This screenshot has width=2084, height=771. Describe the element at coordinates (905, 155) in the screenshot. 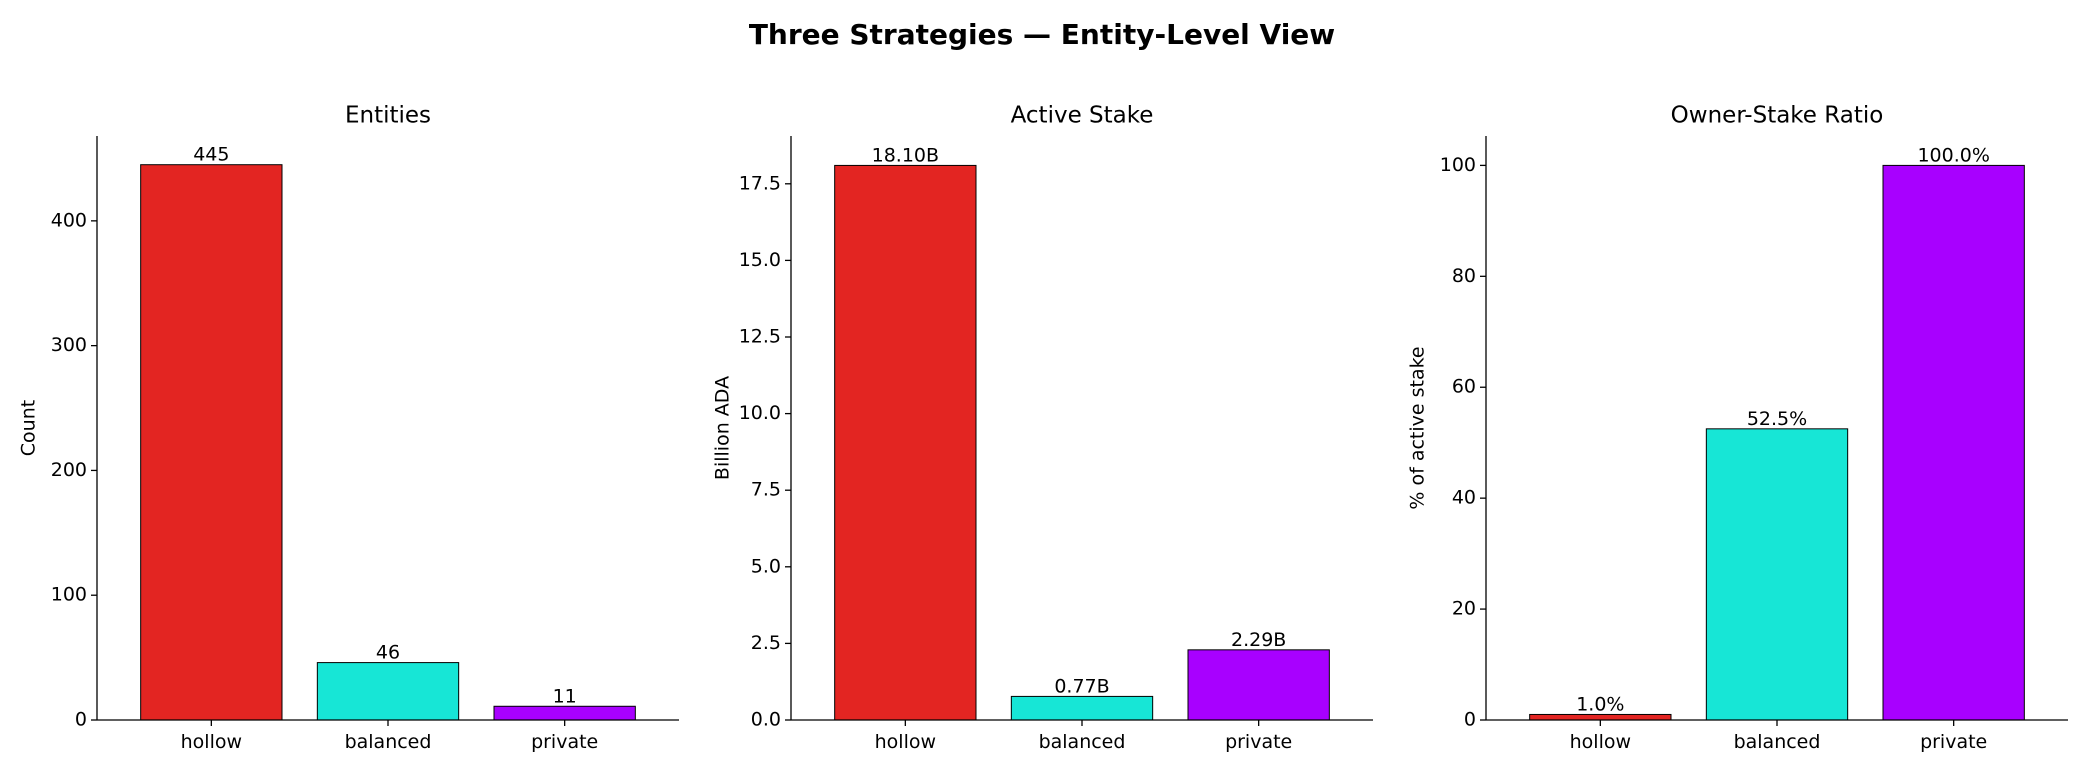

I see `value-label: 18.10B` at that location.